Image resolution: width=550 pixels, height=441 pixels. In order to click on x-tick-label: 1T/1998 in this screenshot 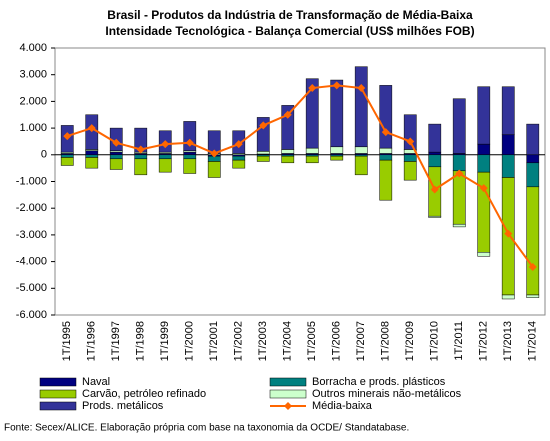, I will do `click(141, 341)`.